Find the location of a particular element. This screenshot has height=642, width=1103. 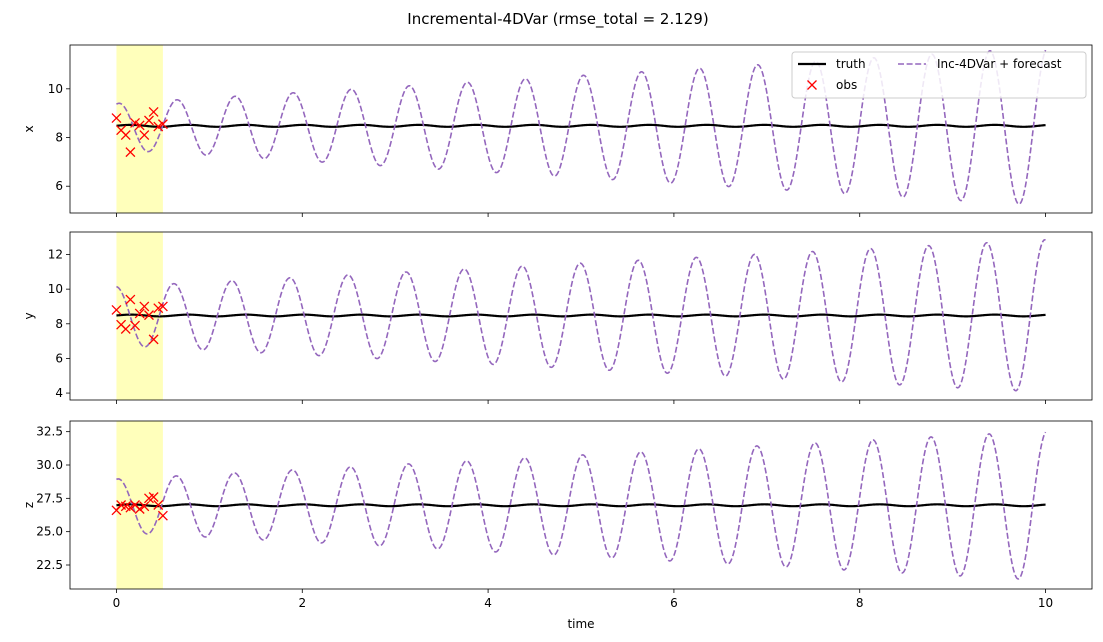

y-tick-label: 12 is located at coordinates (55, 255).